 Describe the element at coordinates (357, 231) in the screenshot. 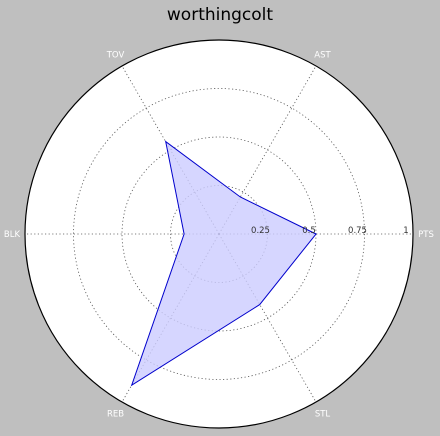

I see `radial-tick-label: 0.75` at that location.